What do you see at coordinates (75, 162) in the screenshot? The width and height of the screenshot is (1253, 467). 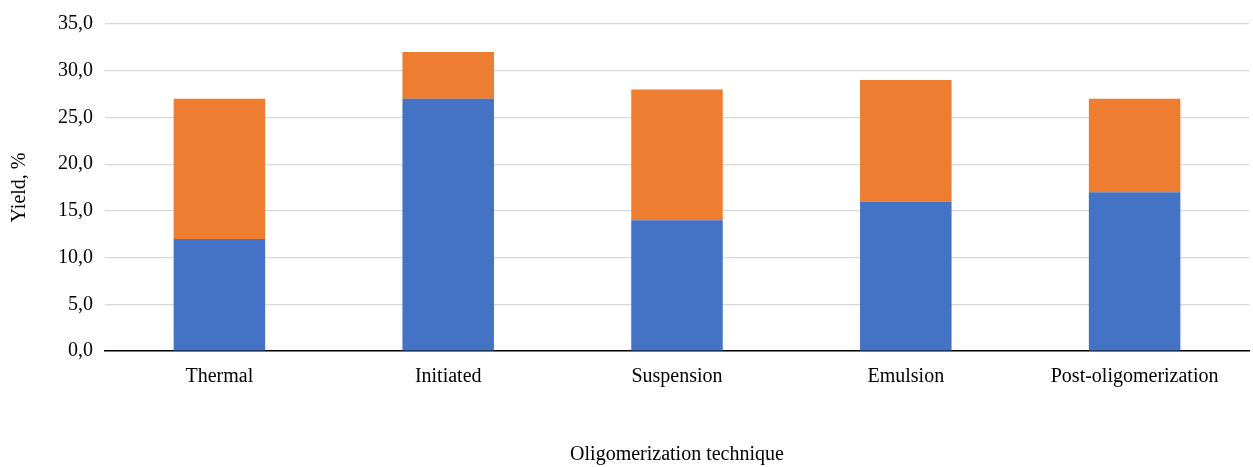 I see `y-tick-label: 20,0` at bounding box center [75, 162].